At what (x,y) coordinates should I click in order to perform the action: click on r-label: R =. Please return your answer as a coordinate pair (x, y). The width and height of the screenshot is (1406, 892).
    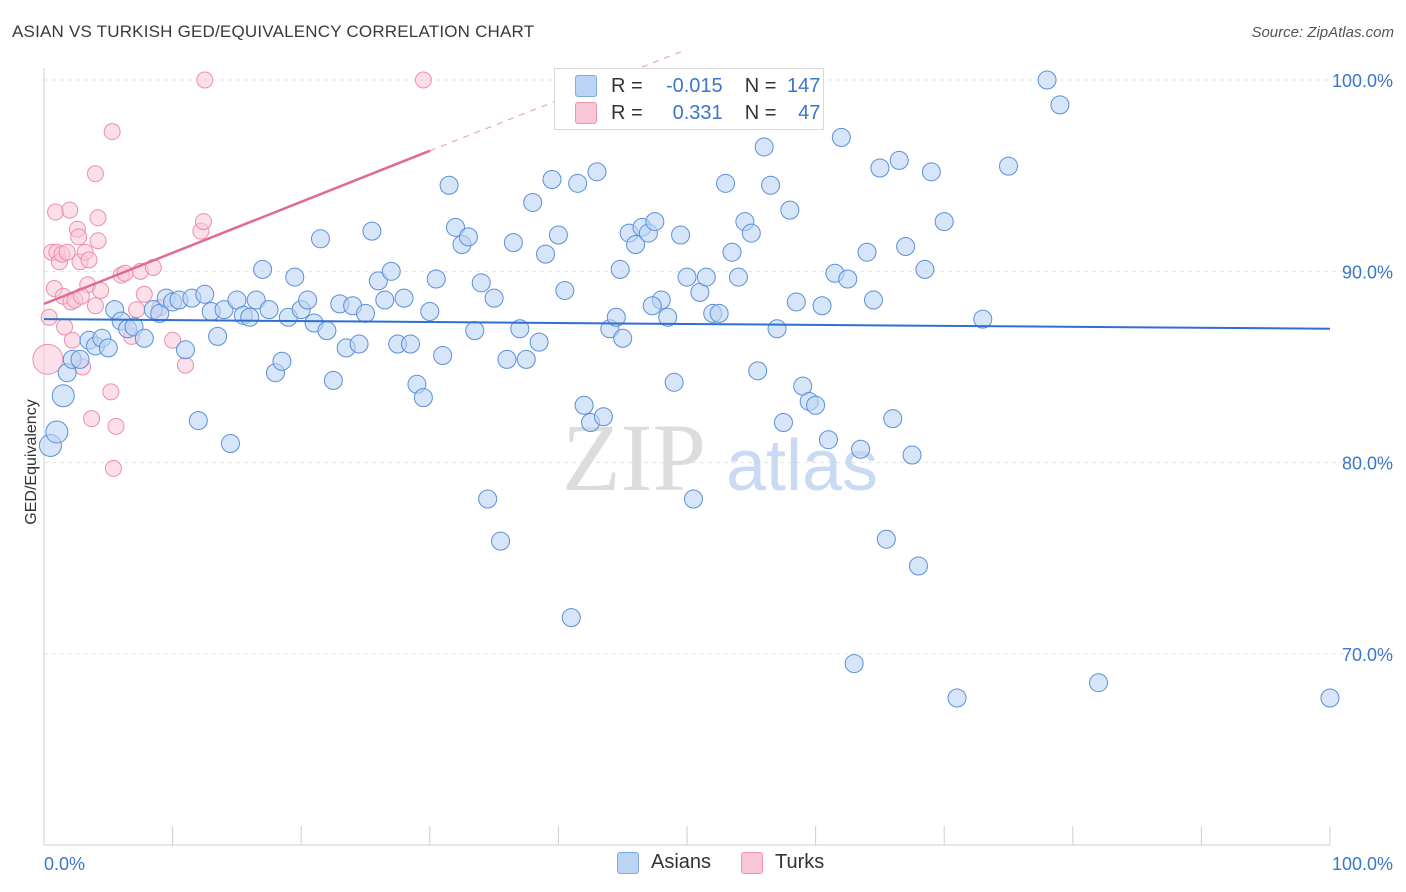
    Looking at the image, I should click on (627, 85).